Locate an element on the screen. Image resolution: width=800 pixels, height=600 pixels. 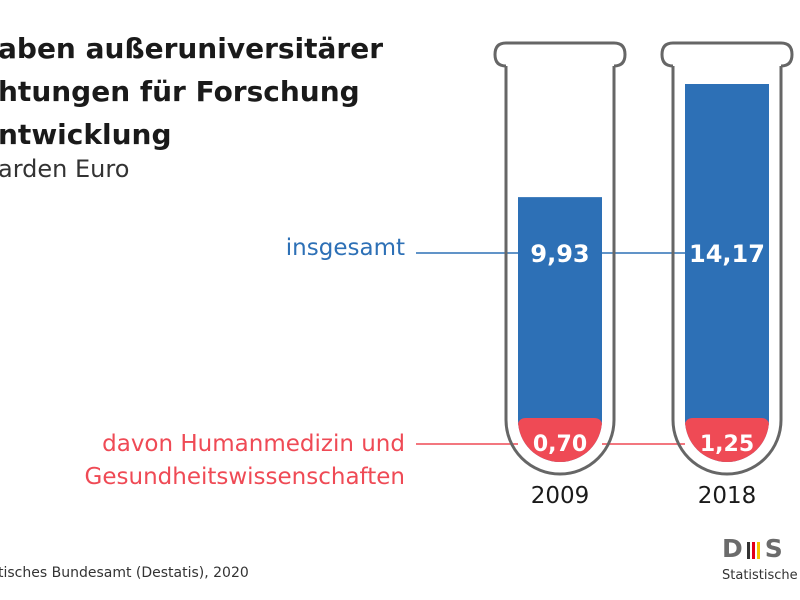
category-label-2009: 2009 is located at coordinates (560, 496).